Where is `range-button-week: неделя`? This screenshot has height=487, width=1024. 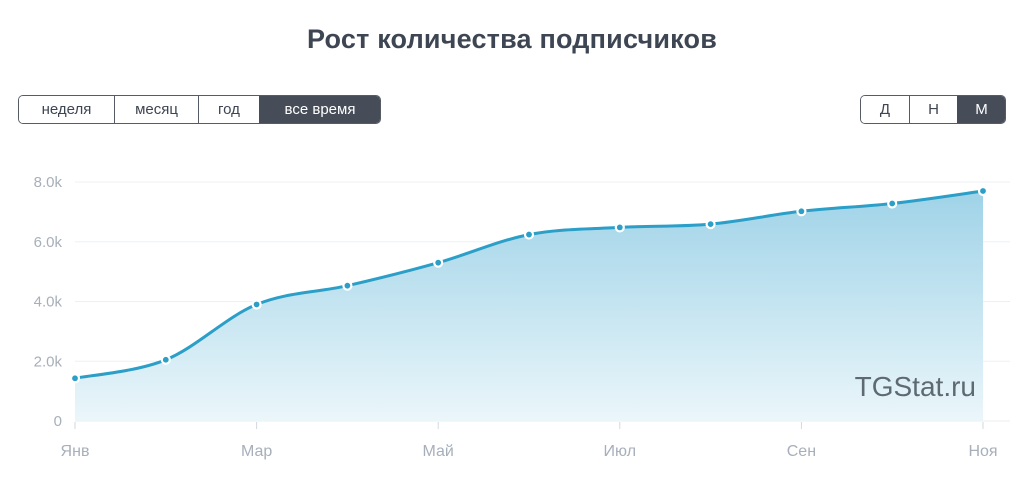 range-button-week: неделя is located at coordinates (66, 109).